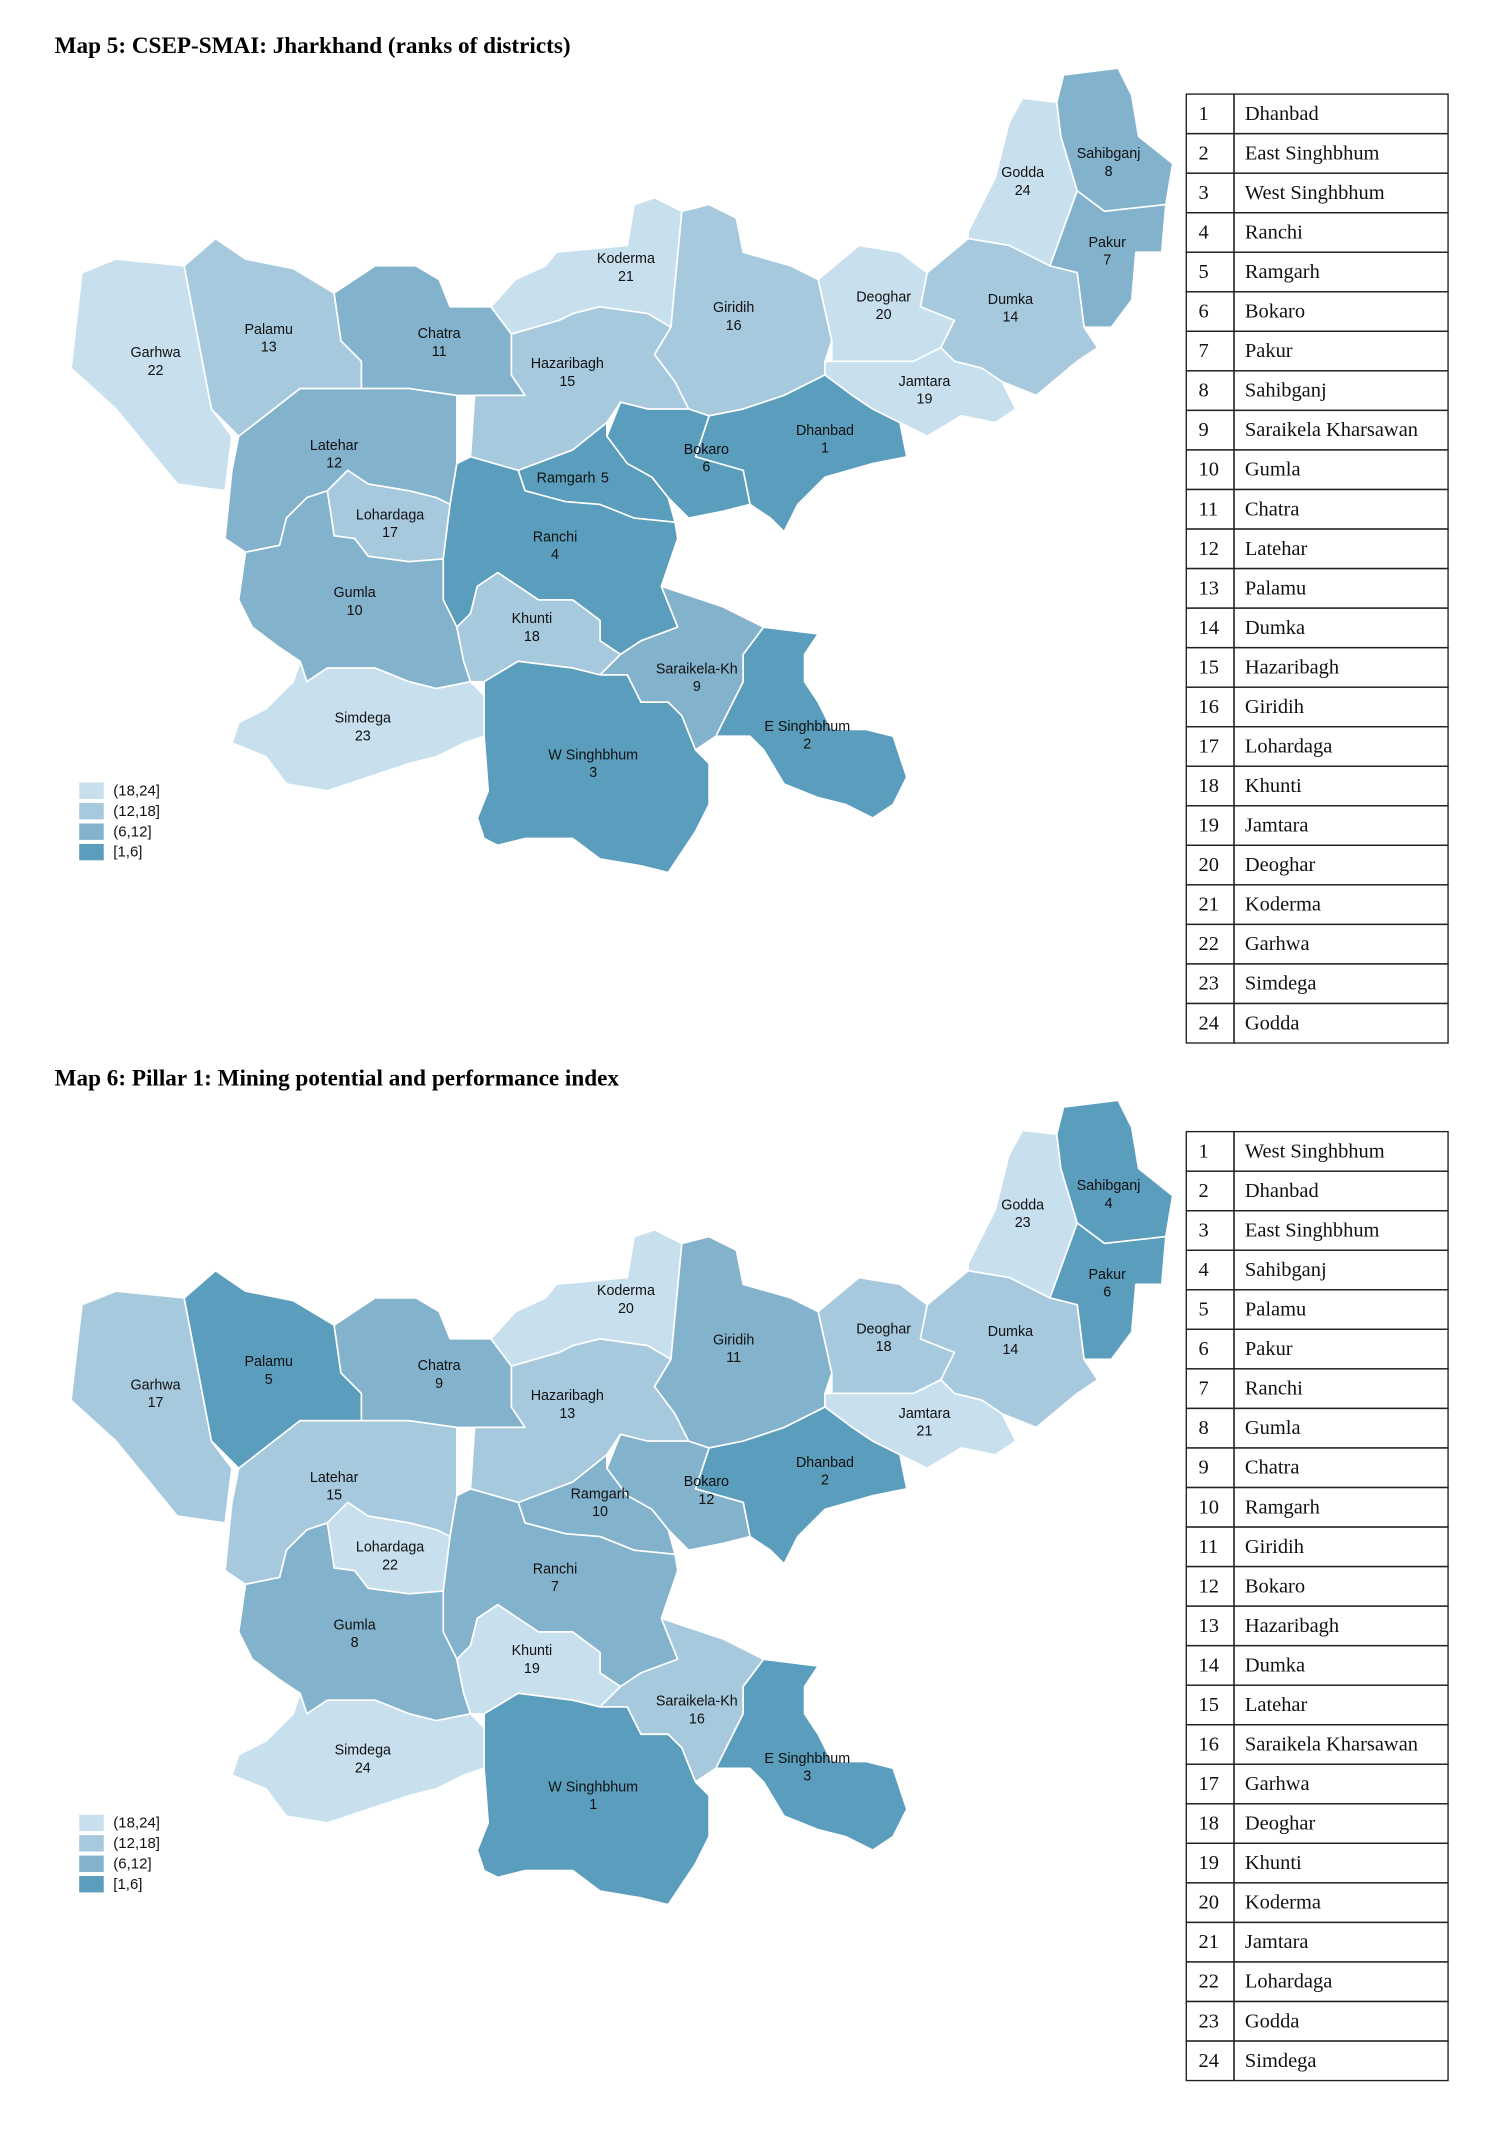 The height and width of the screenshot is (2131, 1500). Describe the element at coordinates (390, 1548) in the screenshot. I see `district-name: Lohardaga` at that location.